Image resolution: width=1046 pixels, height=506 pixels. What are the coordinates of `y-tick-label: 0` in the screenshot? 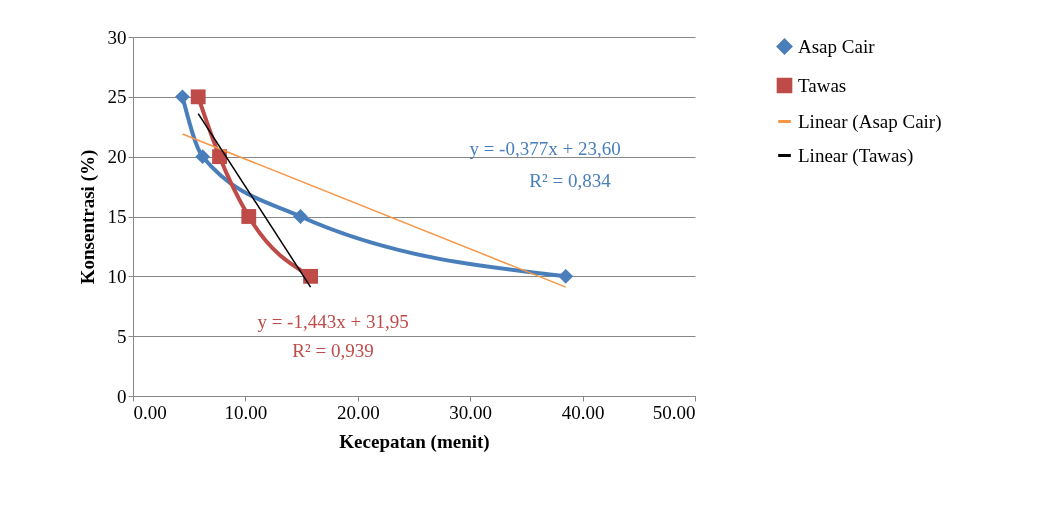 It's located at (122, 396).